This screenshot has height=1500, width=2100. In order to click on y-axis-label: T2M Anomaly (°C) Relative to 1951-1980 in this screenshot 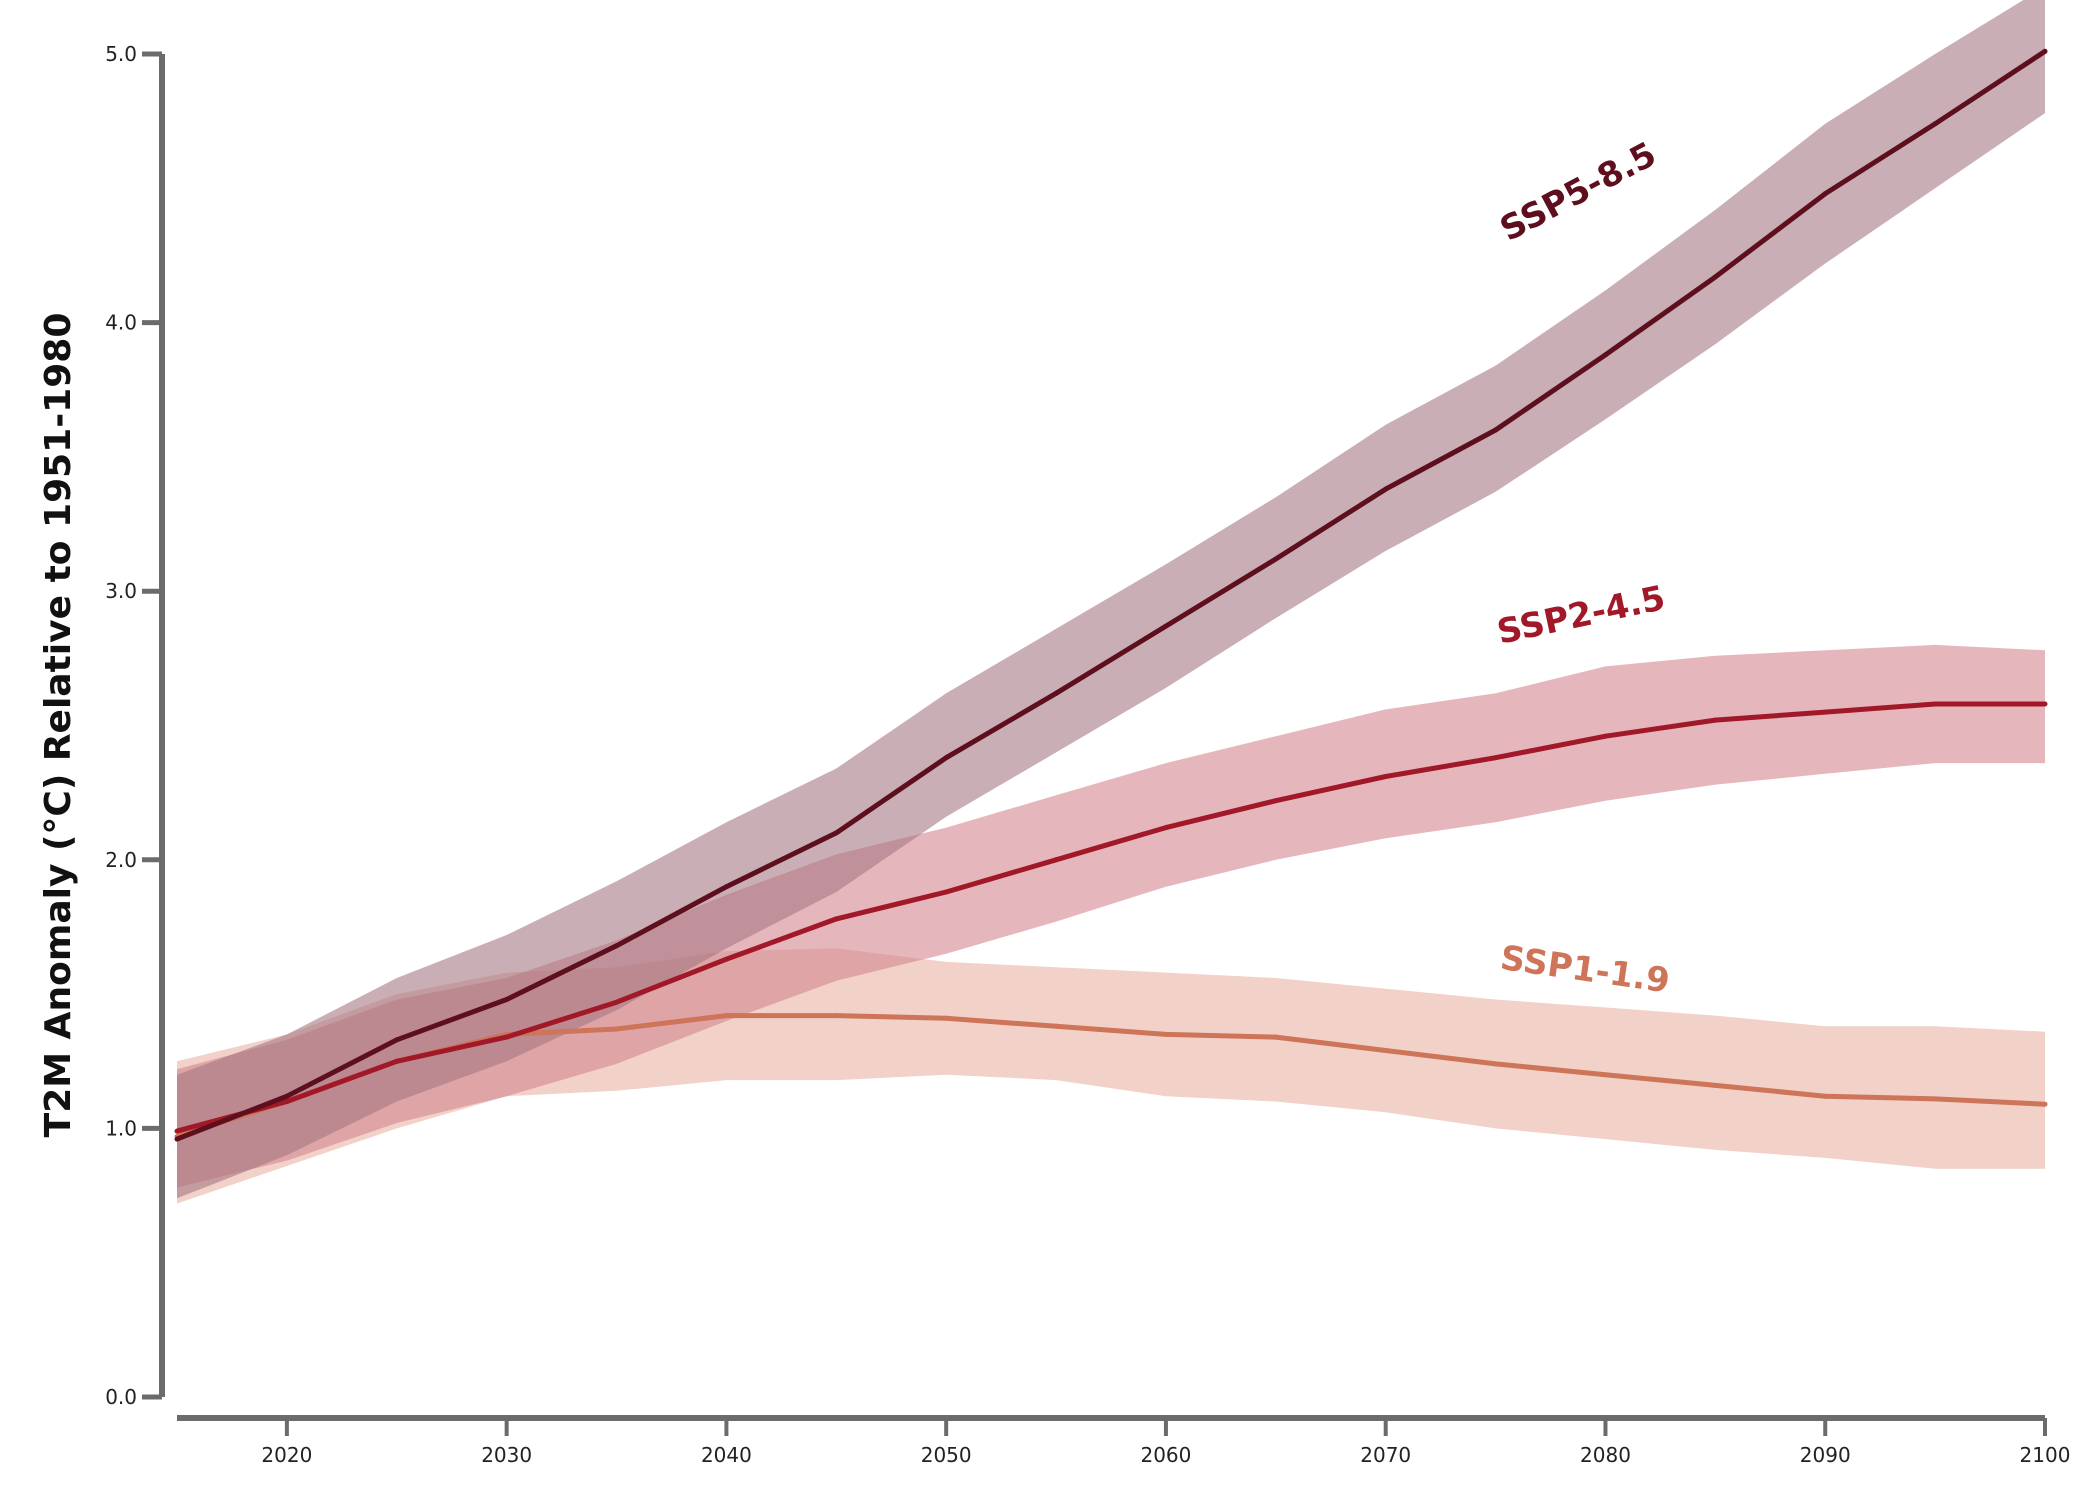, I will do `click(58, 725)`.